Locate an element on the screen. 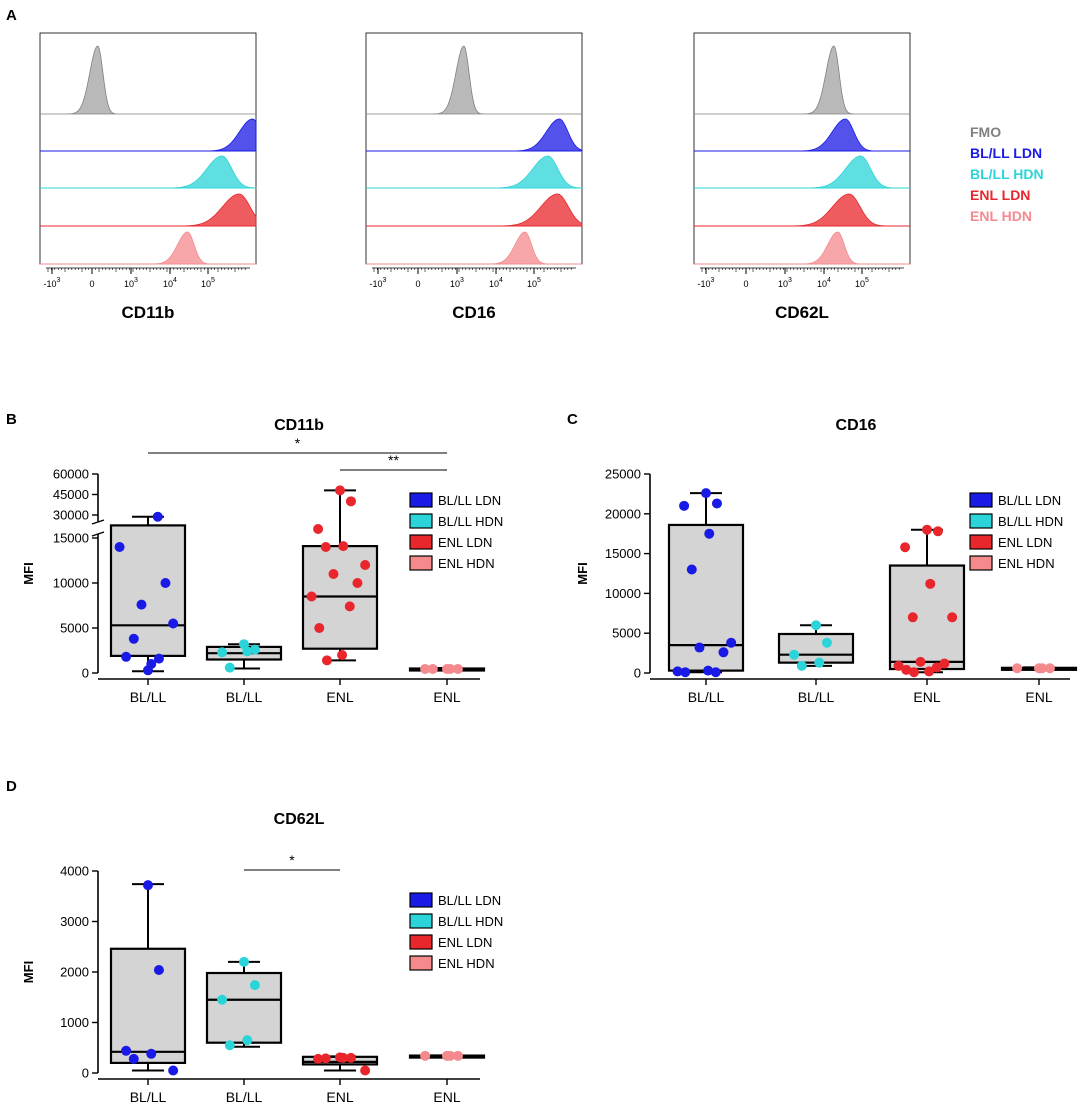 The height and width of the screenshot is (1105, 1084). legend-a-item: BL/LL HDN is located at coordinates (1007, 174).